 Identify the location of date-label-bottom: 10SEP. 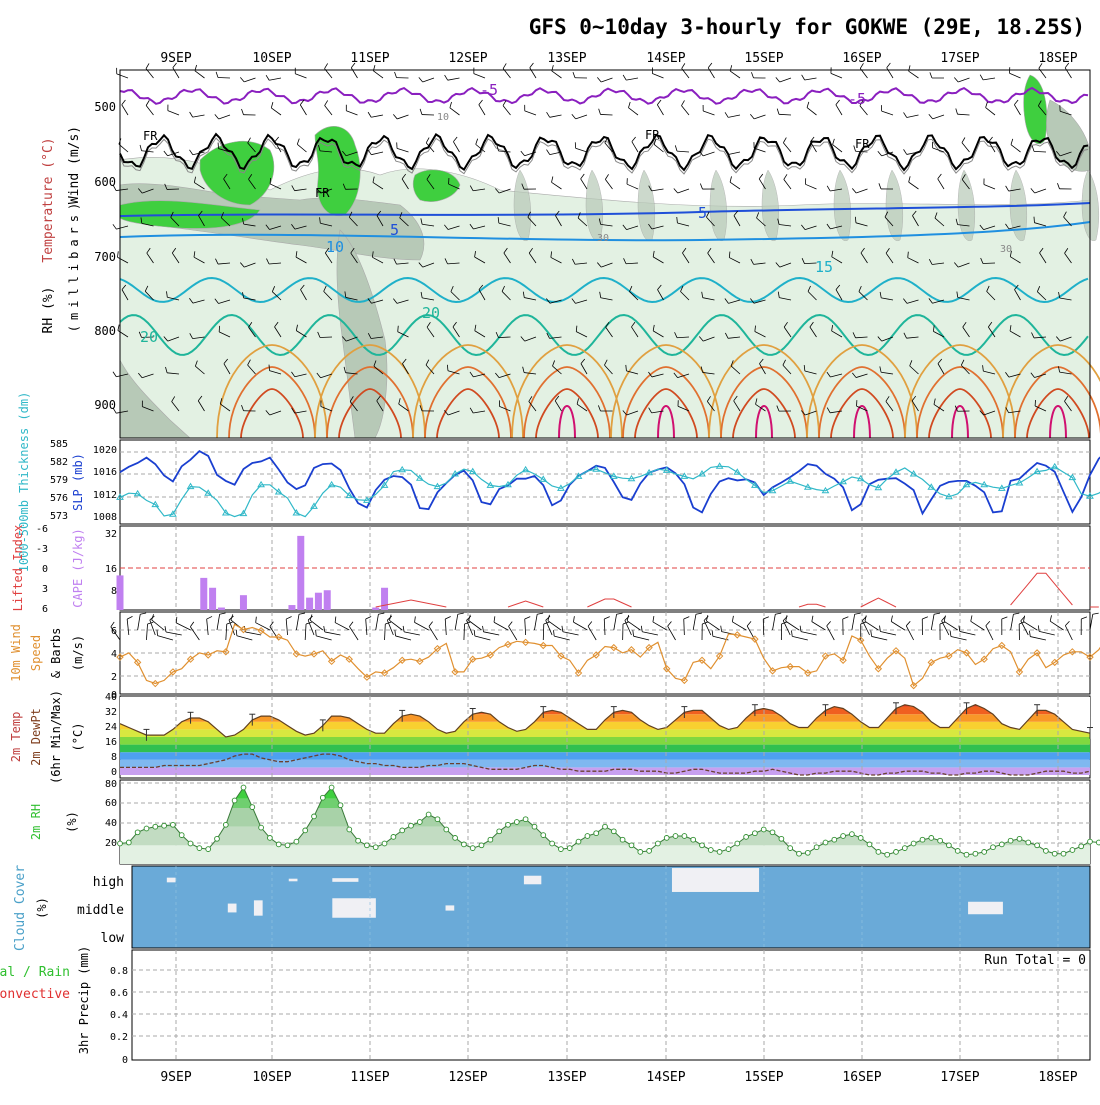
(271, 1077).